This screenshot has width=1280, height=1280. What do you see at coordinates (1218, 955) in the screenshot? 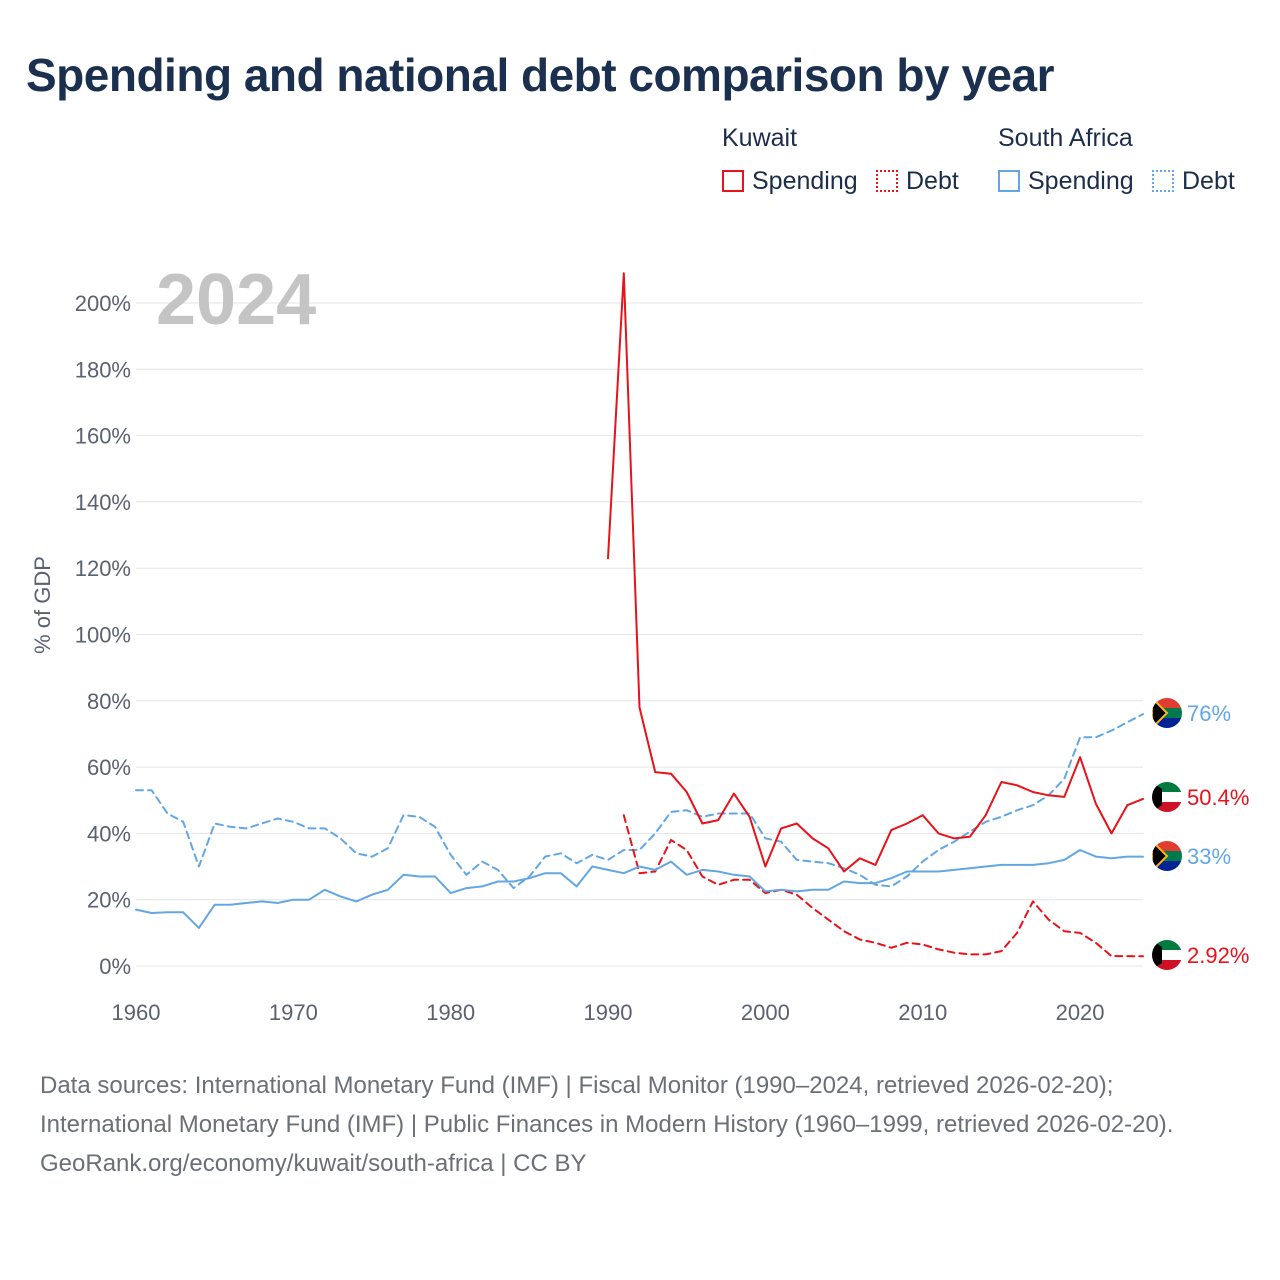
I see `kuwait-debt-end-label: 2.92%` at bounding box center [1218, 955].